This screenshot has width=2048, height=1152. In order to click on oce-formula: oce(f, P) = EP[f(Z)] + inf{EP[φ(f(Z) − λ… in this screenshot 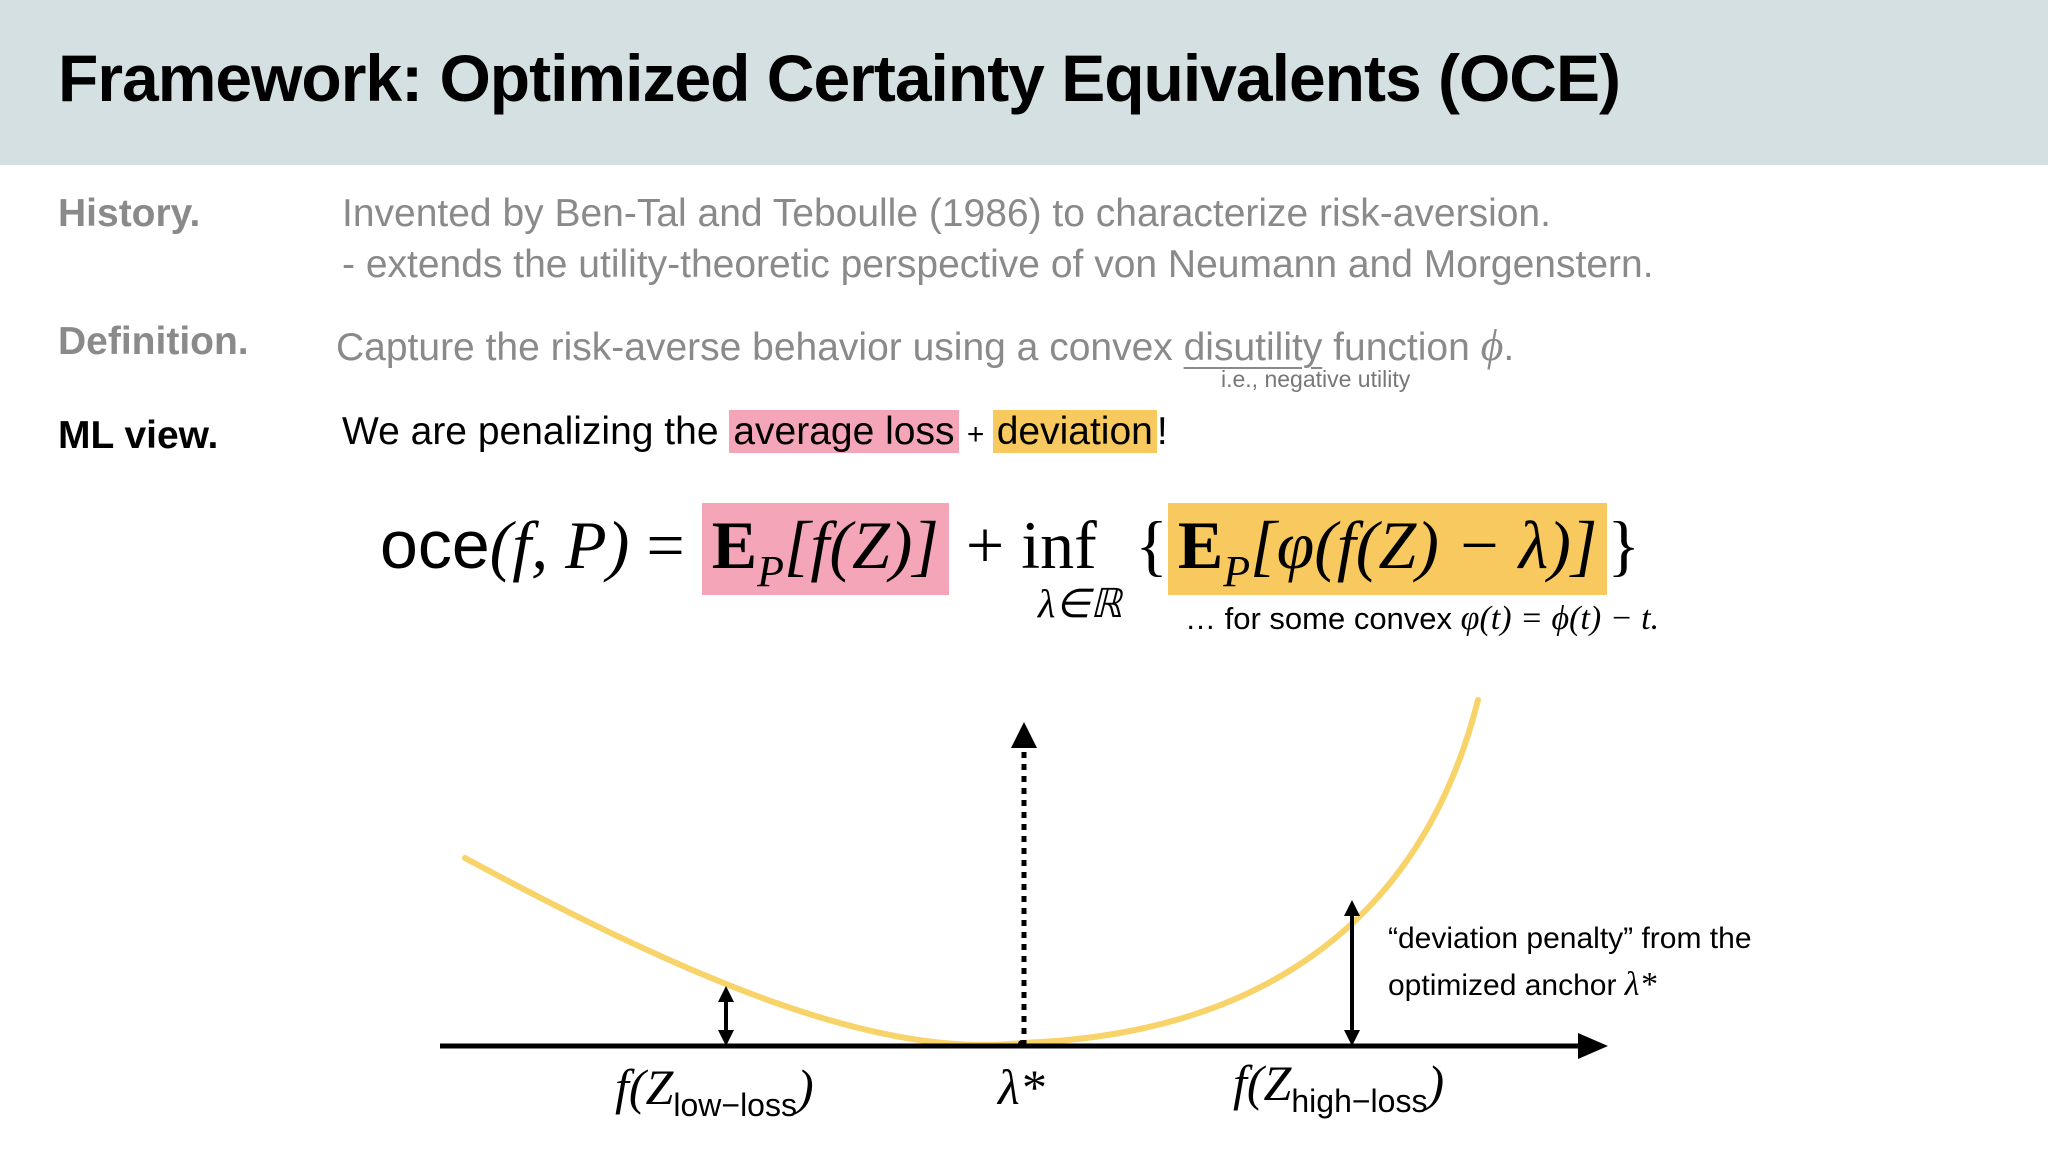, I will do `click(1010, 558)`.